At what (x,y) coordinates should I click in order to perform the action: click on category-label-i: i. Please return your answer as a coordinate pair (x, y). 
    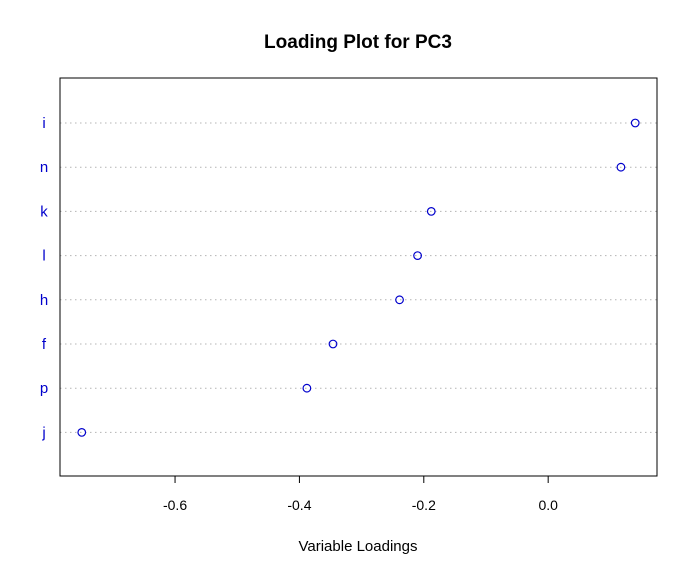
    Looking at the image, I should click on (43, 123).